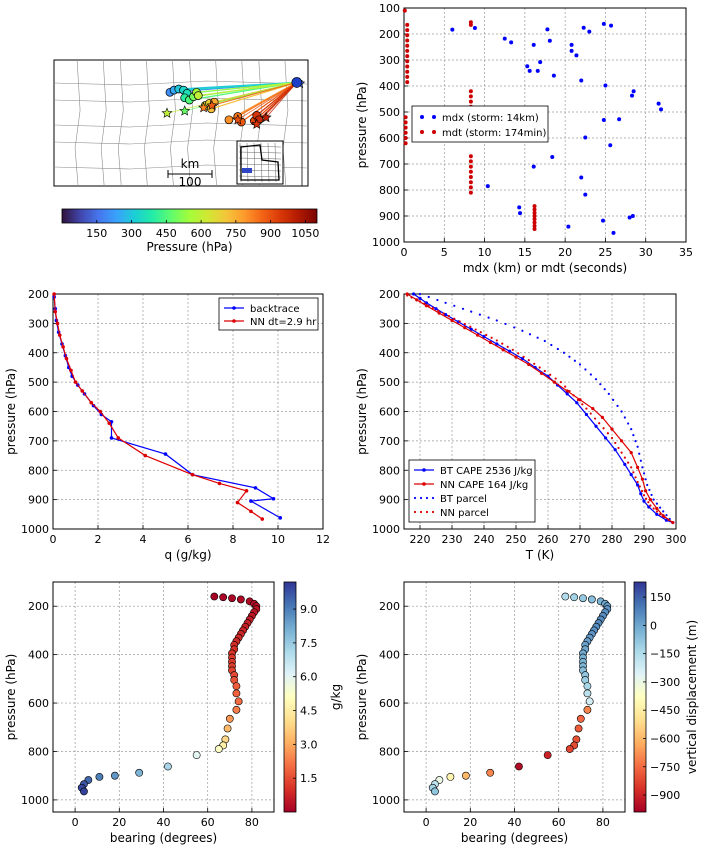 Image resolution: width=704 pixels, height=850 pixels. I want to click on colorbar-tick-label: 750, so click(235, 233).